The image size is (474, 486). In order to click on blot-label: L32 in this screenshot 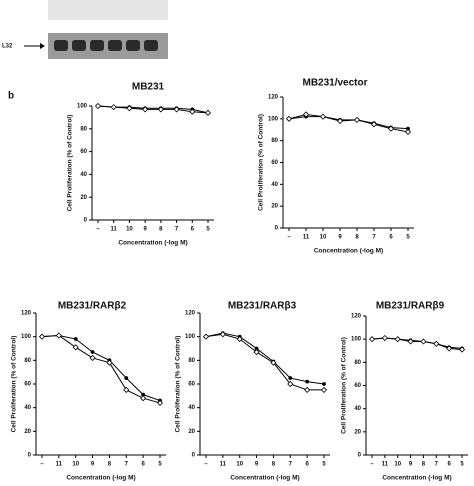, I will do `click(7, 47)`.